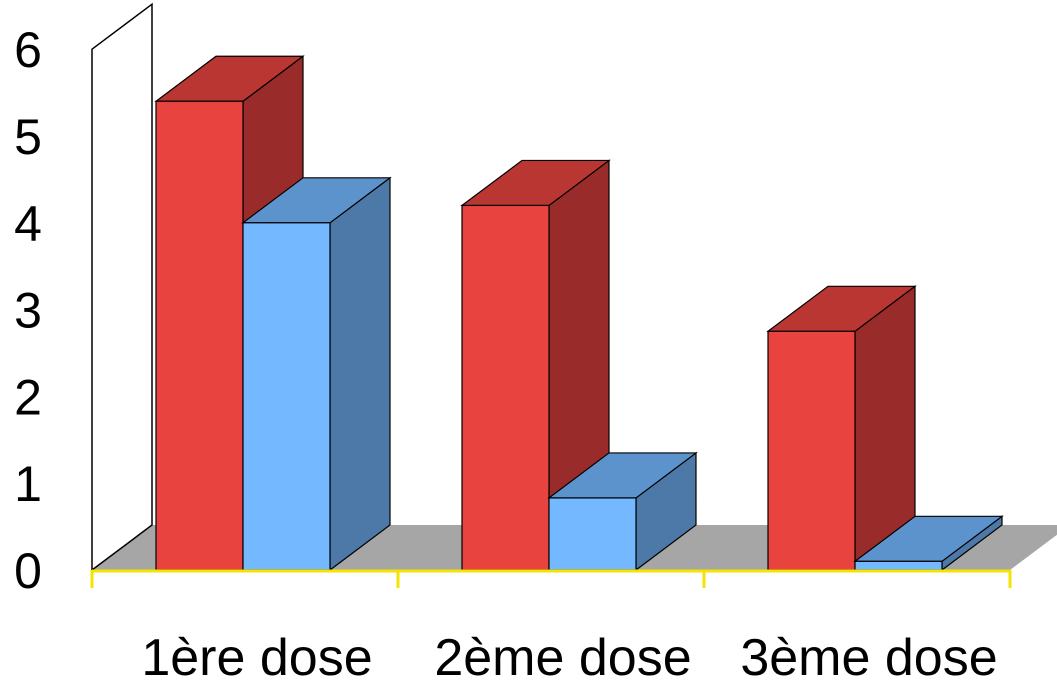  What do you see at coordinates (360, 374) in the screenshot?
I see `bar-side-face` at bounding box center [360, 374].